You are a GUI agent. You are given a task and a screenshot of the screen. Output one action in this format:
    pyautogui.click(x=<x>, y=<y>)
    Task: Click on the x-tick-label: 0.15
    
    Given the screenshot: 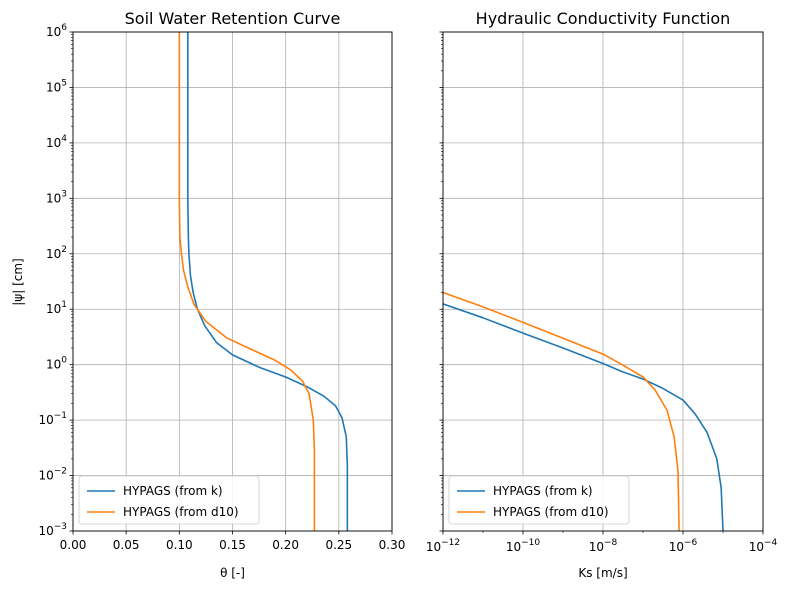 What is the action you would take?
    pyautogui.click(x=232, y=545)
    